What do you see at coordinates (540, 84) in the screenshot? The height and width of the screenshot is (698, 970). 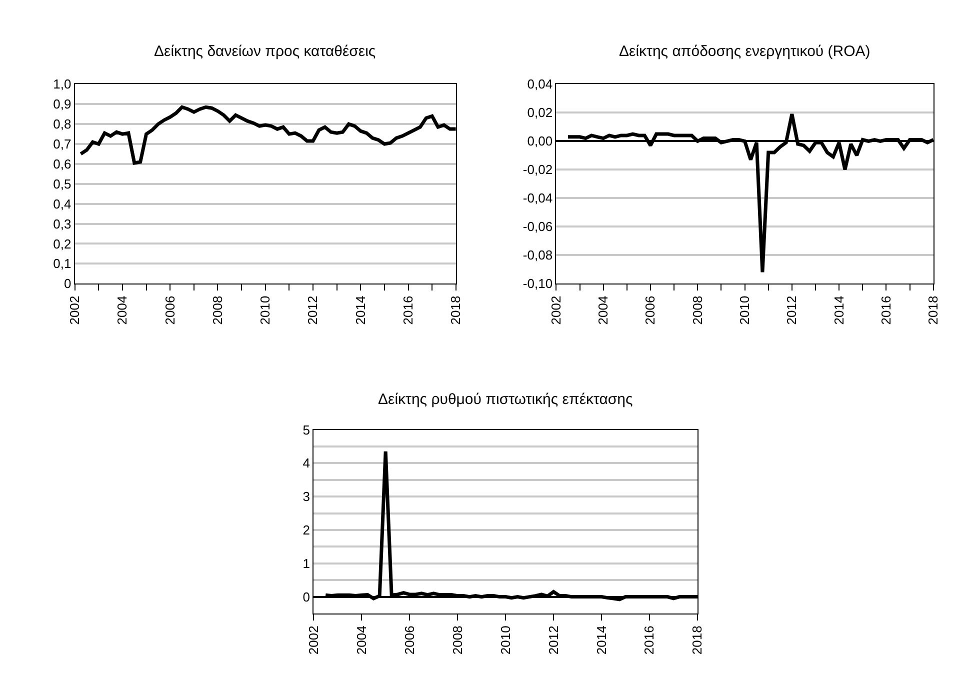 I see `y-tick-label: 0,04` at bounding box center [540, 84].